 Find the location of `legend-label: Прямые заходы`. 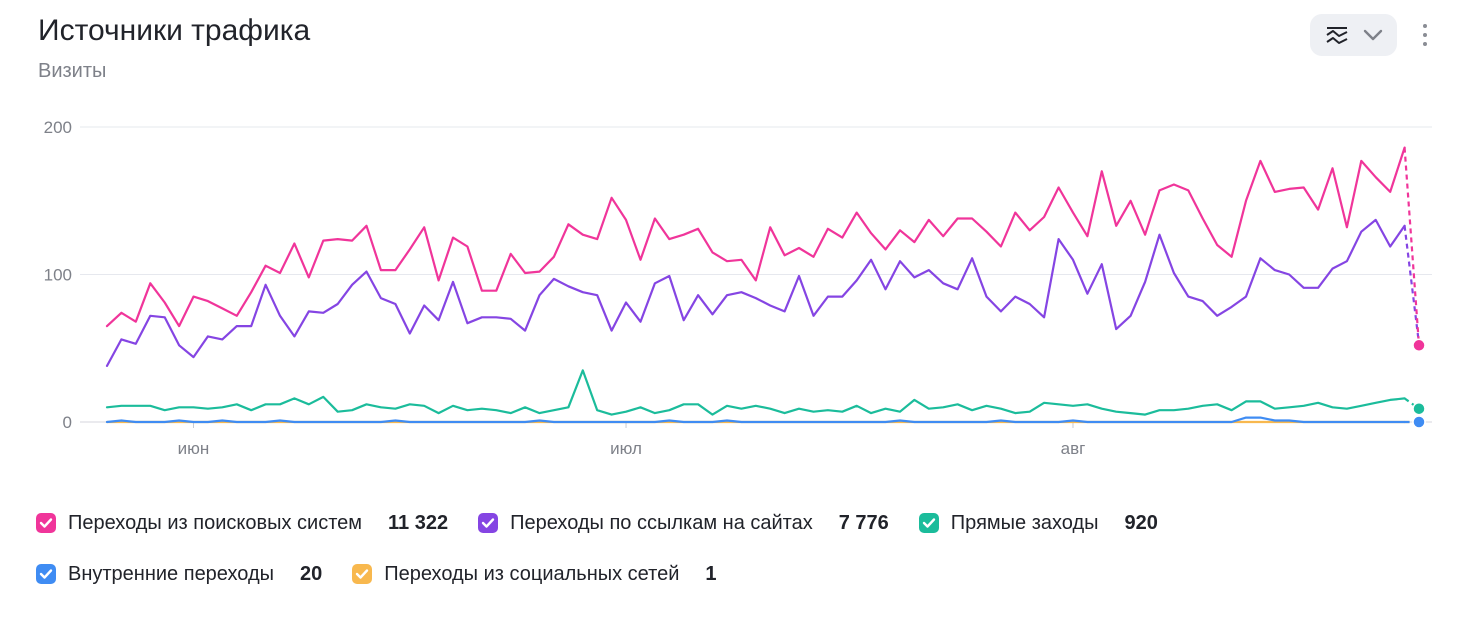

legend-label: Прямые заходы is located at coordinates (1024, 522).